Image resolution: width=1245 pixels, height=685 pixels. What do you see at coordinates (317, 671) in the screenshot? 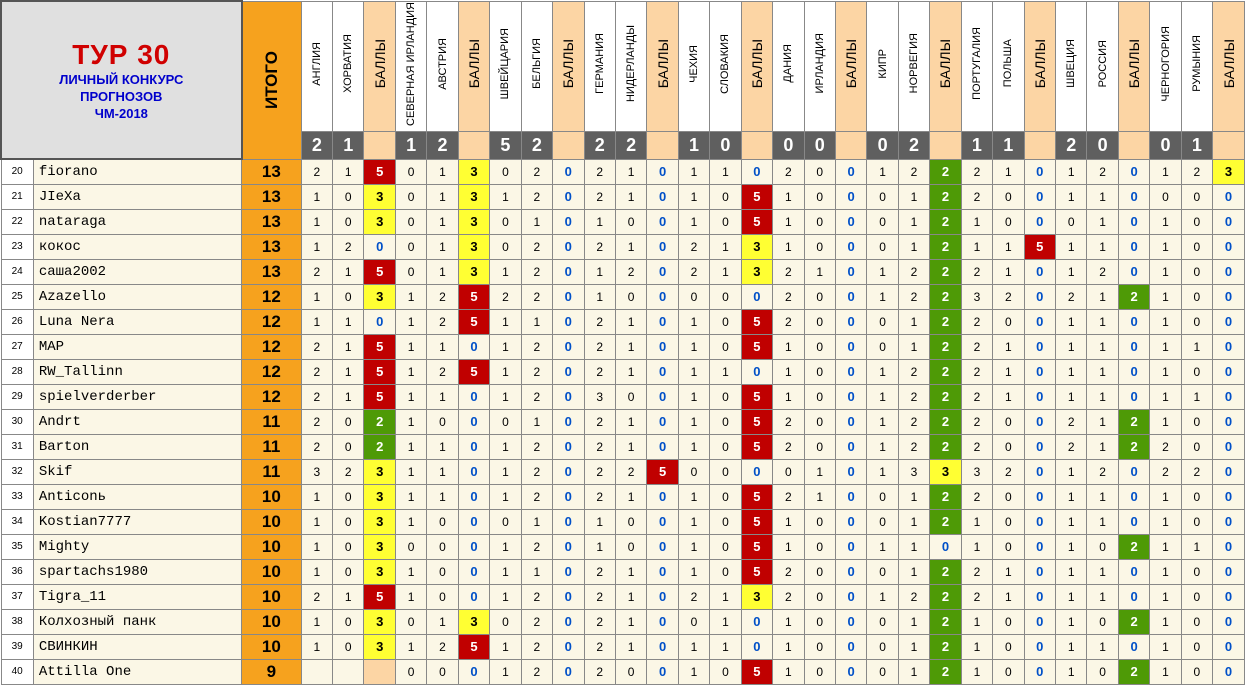
I see `predicted-home-goals` at bounding box center [317, 671].